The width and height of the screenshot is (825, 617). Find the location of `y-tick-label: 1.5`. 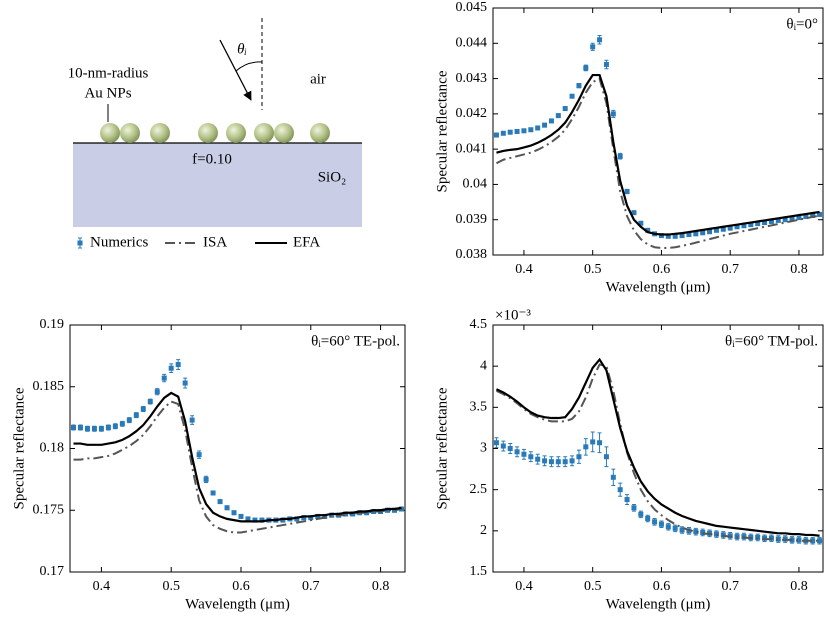

y-tick-label: 1.5 is located at coordinates (479, 571).